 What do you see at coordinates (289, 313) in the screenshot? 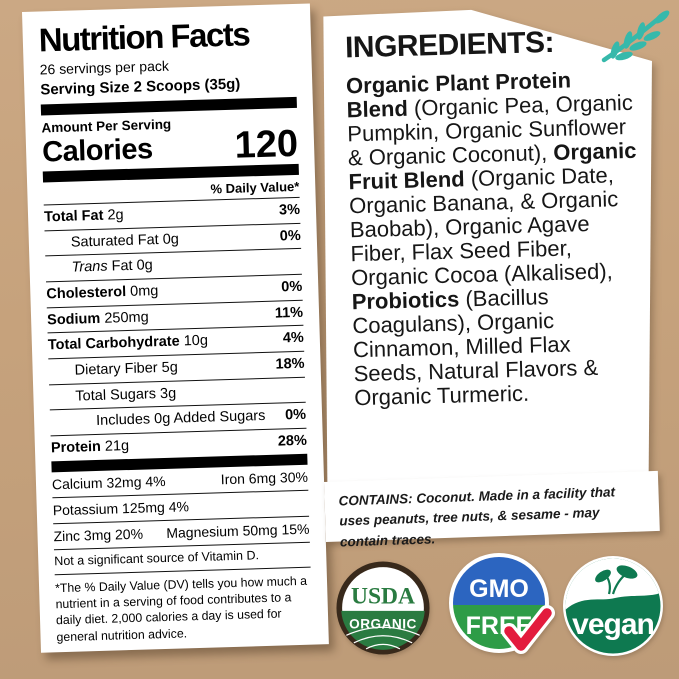
I see `nutrient-daily-value: 11%` at bounding box center [289, 313].